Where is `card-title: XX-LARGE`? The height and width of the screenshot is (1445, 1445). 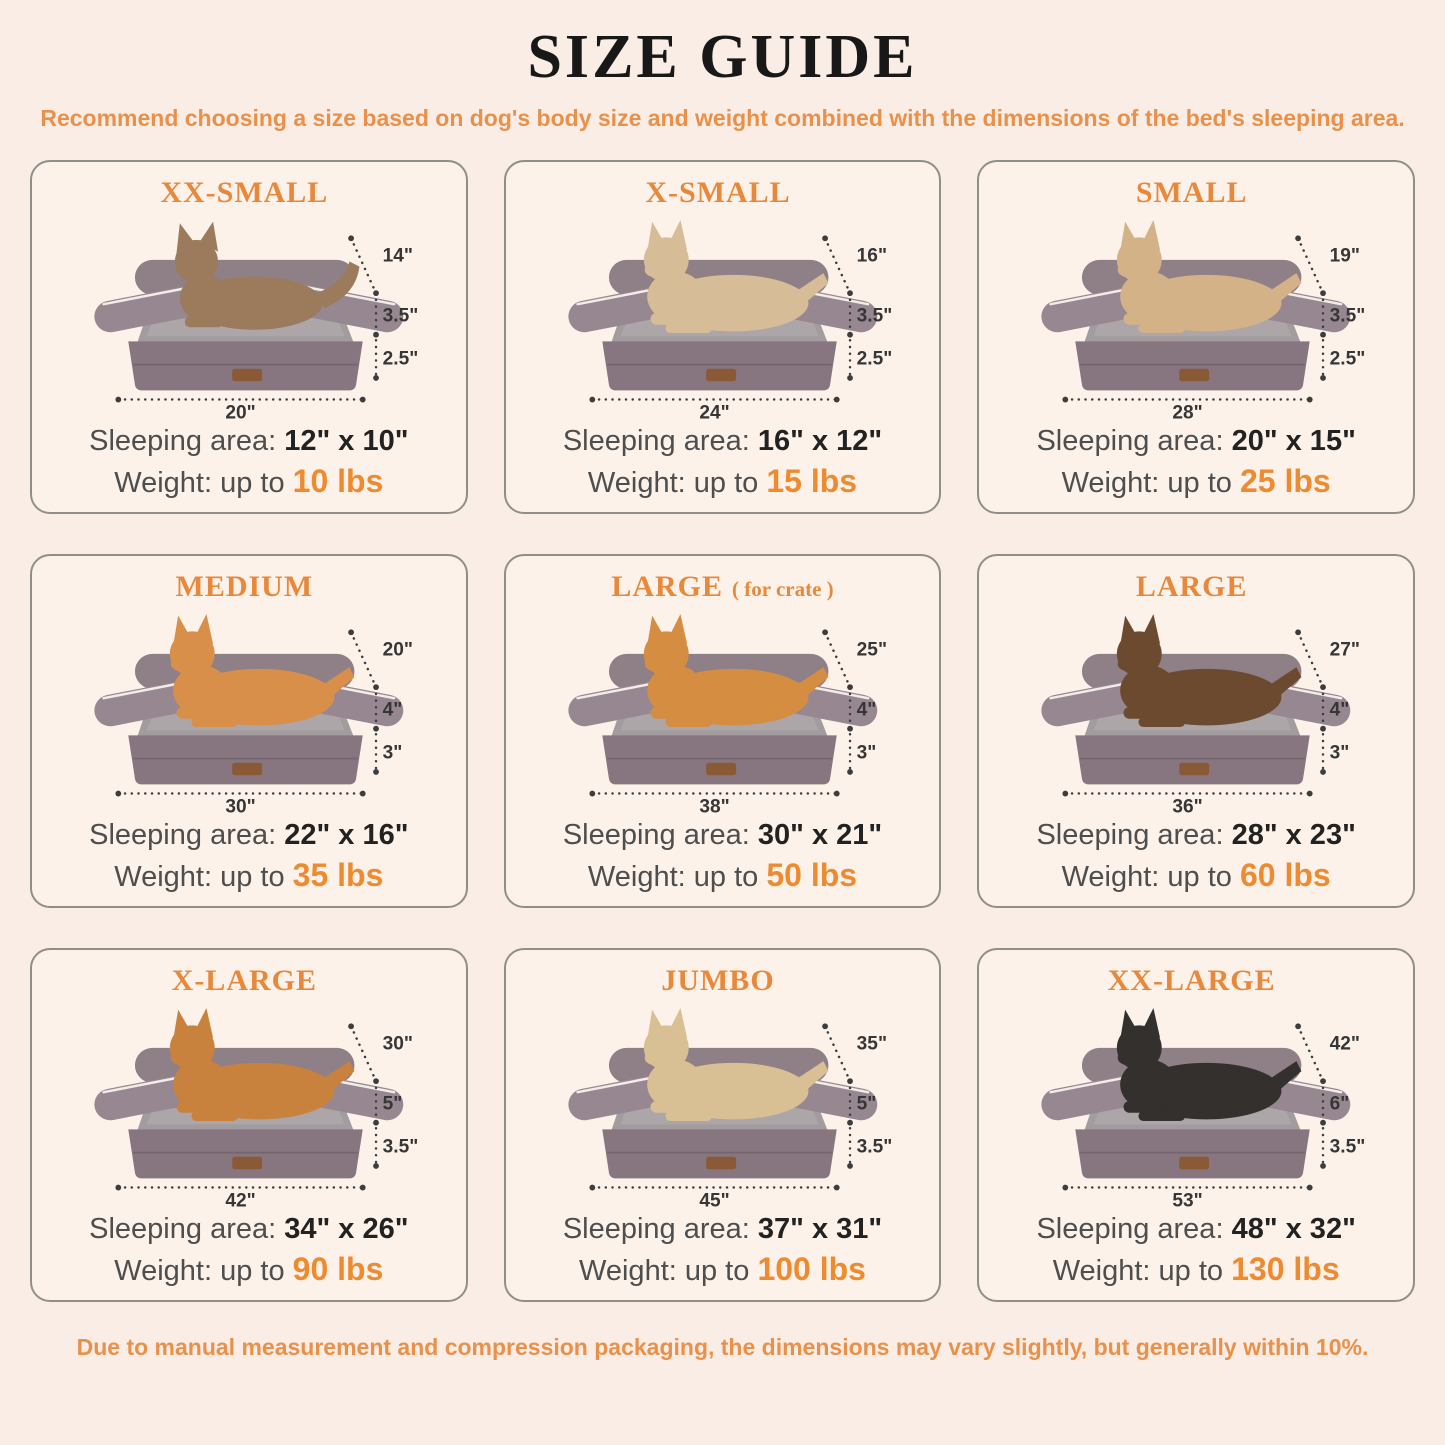
card-title: XX-LARGE is located at coordinates (1196, 981).